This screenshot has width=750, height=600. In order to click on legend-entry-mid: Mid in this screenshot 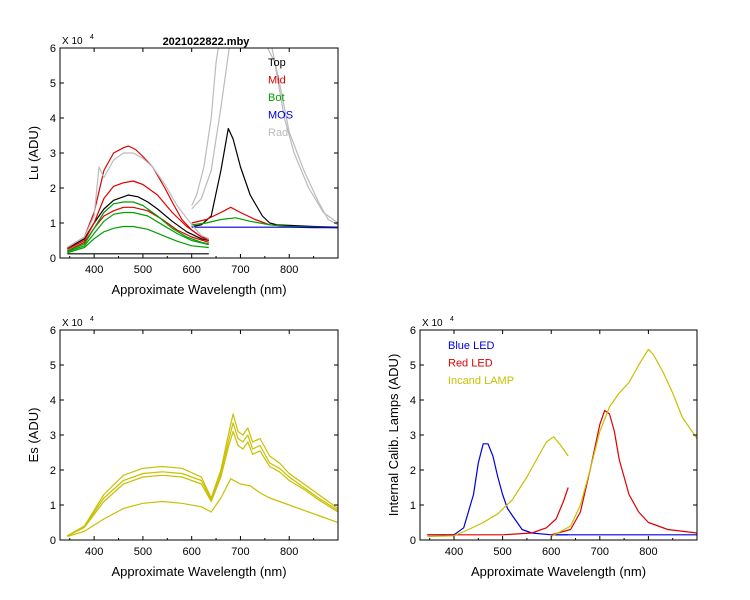, I will do `click(277, 81)`.